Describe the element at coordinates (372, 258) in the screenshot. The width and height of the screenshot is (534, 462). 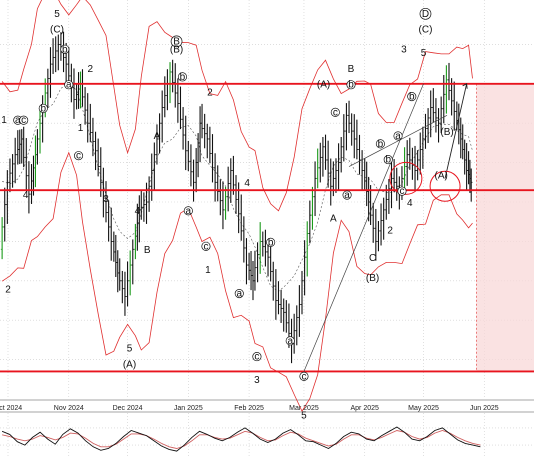
I see `wave-label: C` at that location.